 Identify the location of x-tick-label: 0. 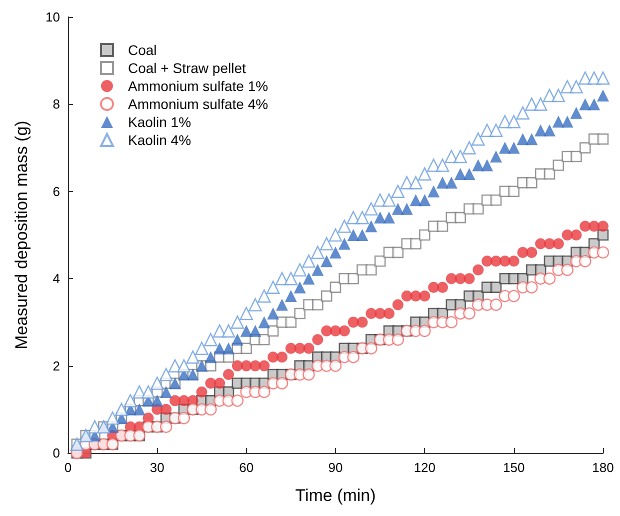
(68, 467).